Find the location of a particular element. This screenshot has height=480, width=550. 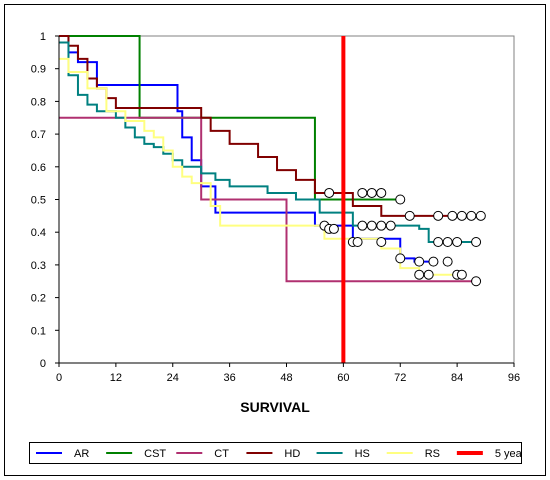

x-axis-label: SURVIVAL is located at coordinates (275, 407).